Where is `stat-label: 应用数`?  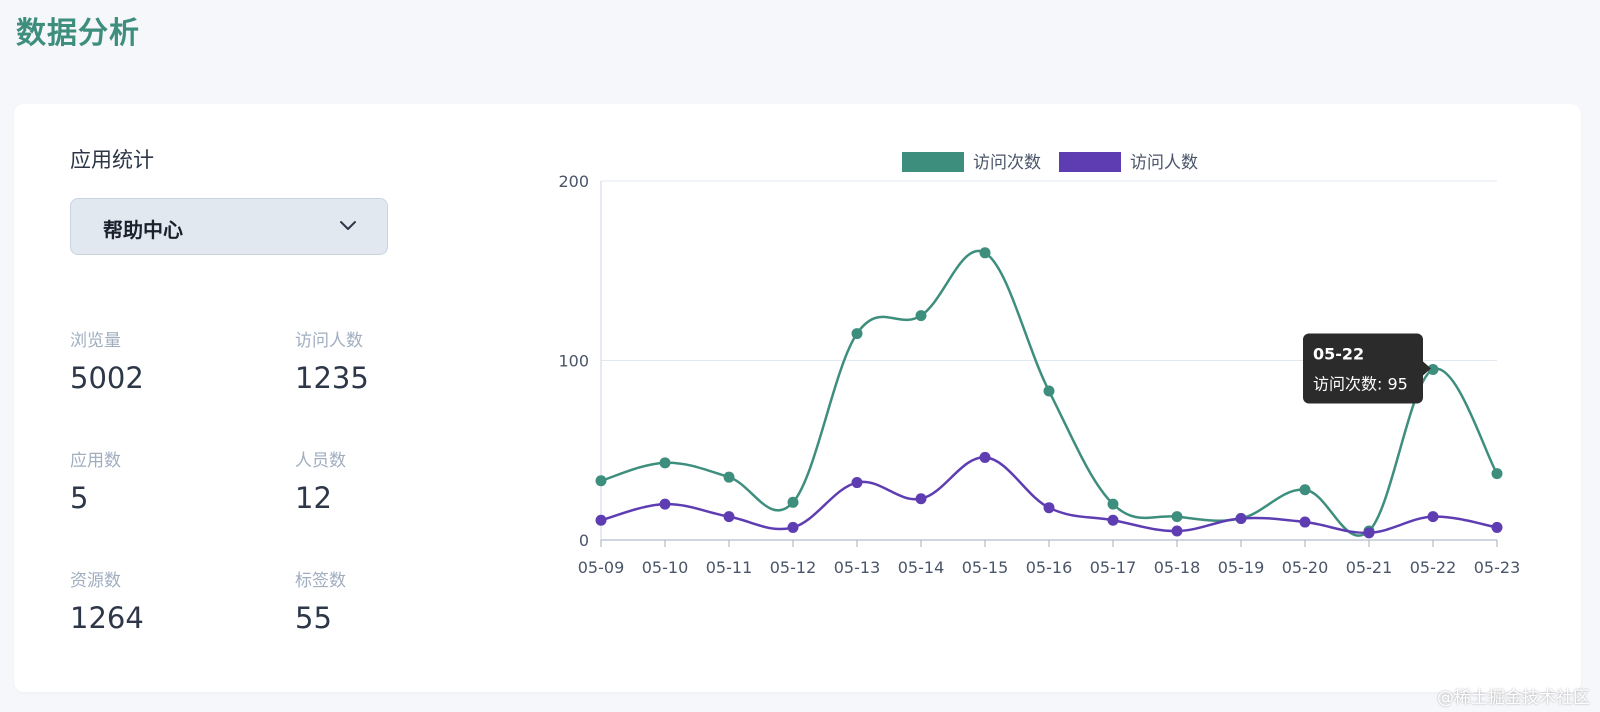 stat-label: 应用数 is located at coordinates (95, 461).